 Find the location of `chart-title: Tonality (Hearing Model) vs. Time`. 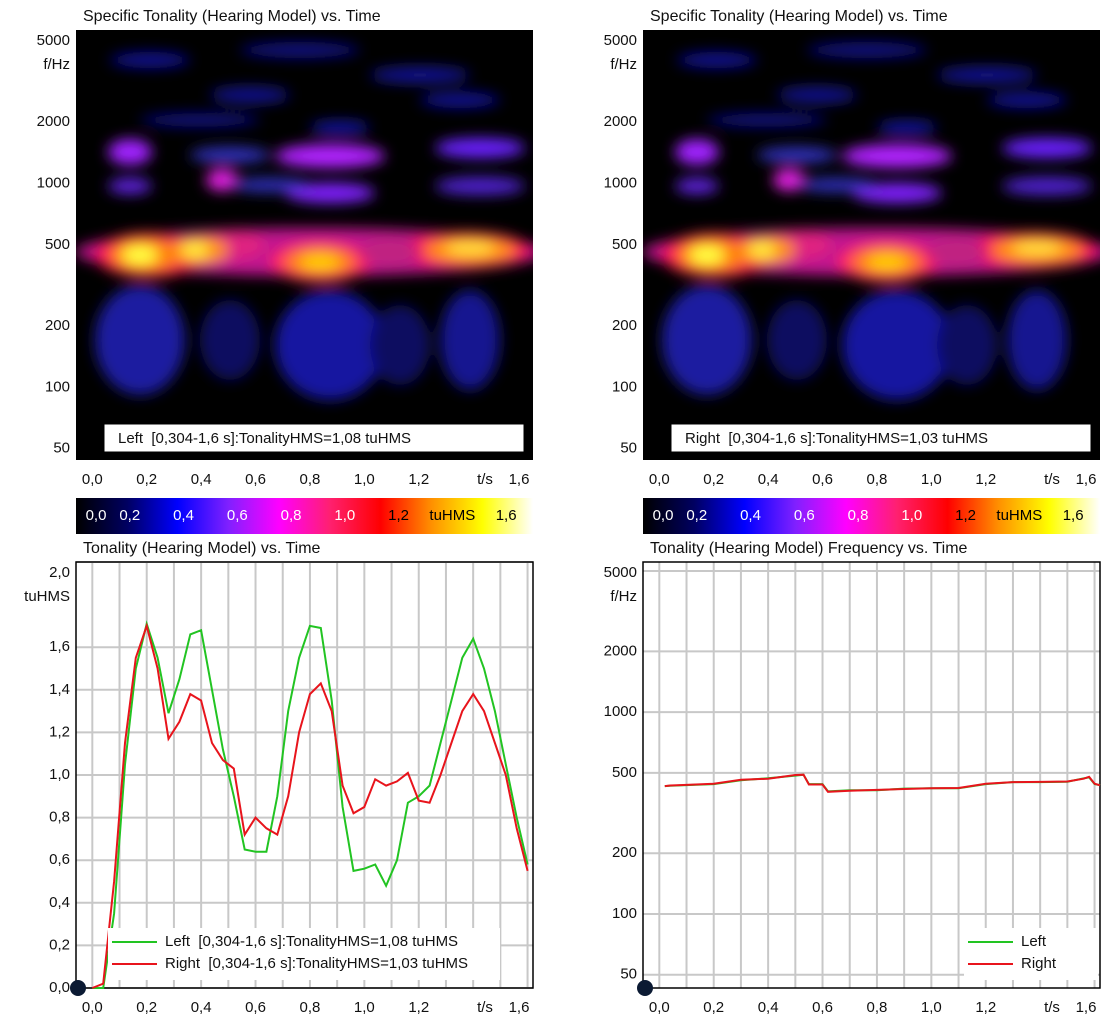

chart-title: Tonality (Hearing Model) vs. Time is located at coordinates (202, 548).